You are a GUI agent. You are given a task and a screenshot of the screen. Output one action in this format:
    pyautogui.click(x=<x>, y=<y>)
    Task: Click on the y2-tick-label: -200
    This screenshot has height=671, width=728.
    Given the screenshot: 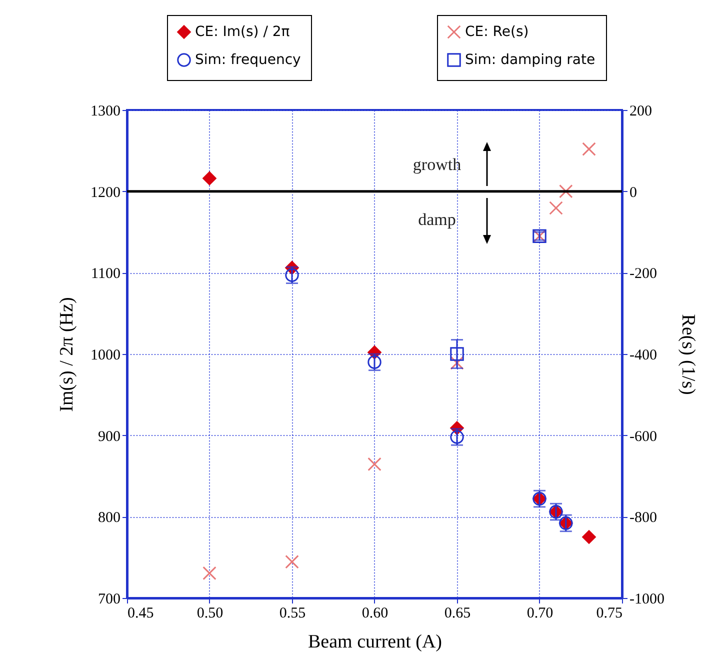 What is the action you would take?
    pyautogui.click(x=643, y=274)
    